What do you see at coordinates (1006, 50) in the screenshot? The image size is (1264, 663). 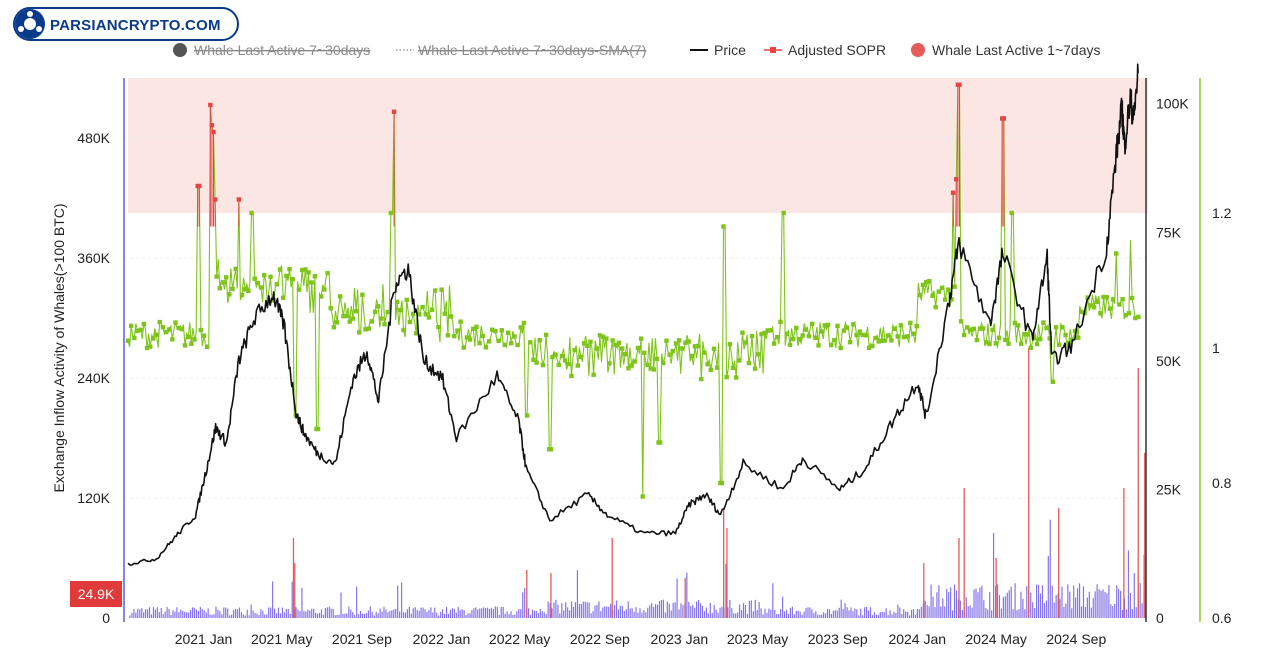 I see `legend-item-4: Whale Last Active 1~7days` at bounding box center [1006, 50].